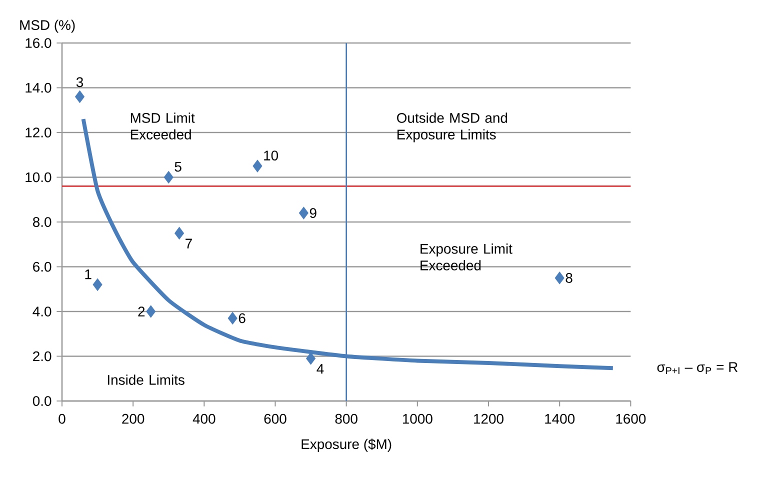 The height and width of the screenshot is (482, 775). I want to click on y-tick-label: 14.0, so click(39, 87).